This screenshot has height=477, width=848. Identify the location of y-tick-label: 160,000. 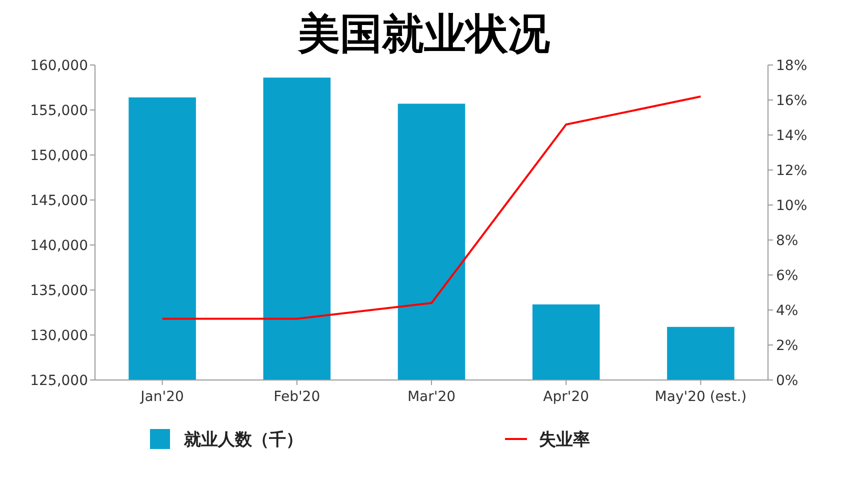
(59, 66).